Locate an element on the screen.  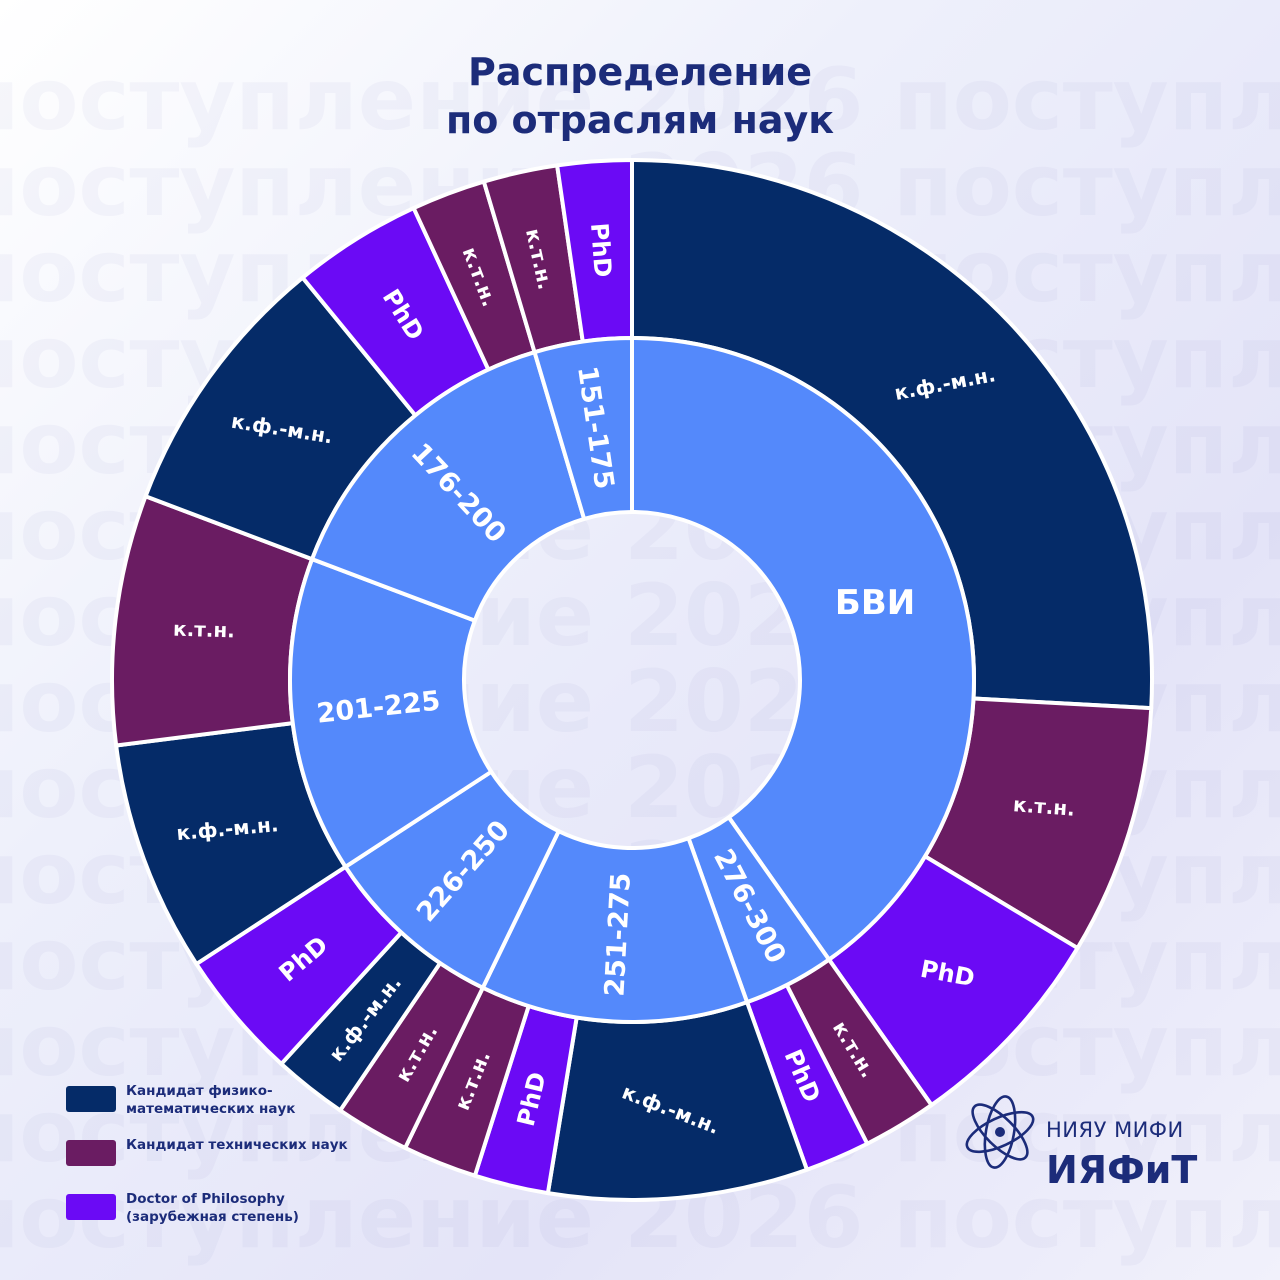
legend-swatch-phd is located at coordinates (91, 1207).